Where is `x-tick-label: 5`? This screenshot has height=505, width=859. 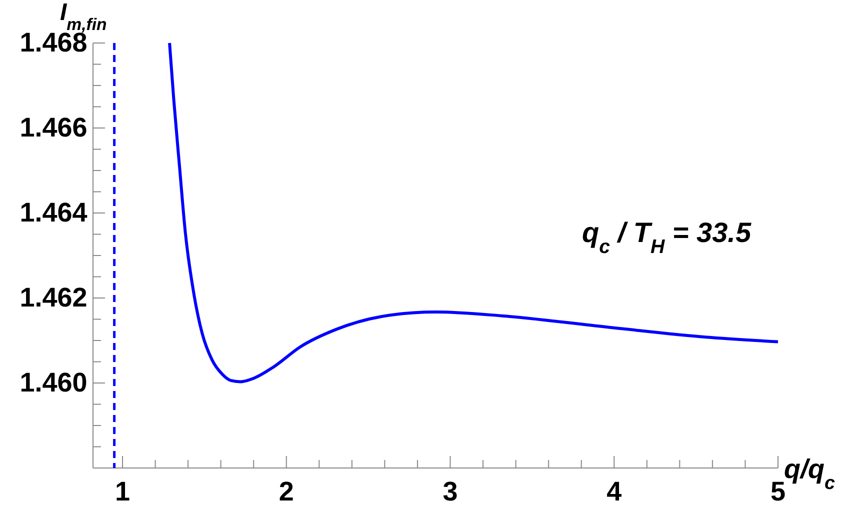 x-tick-label: 5 is located at coordinates (778, 490).